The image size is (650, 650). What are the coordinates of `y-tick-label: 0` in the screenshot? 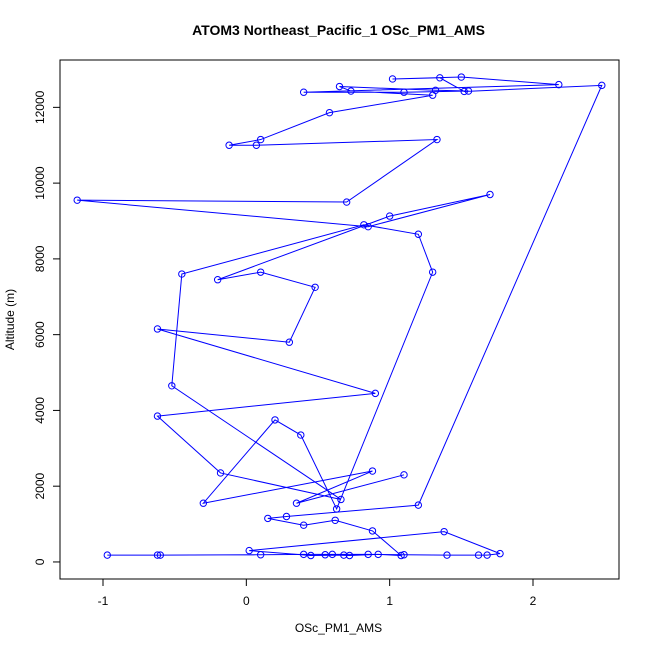 It's located at (40, 561).